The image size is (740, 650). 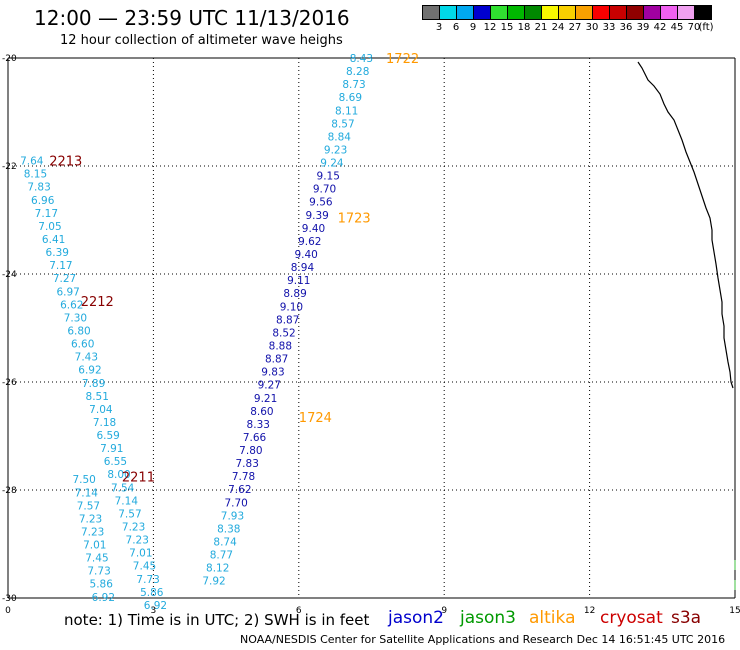 I want to click on y-tick-label: -24, so click(x=9, y=275).